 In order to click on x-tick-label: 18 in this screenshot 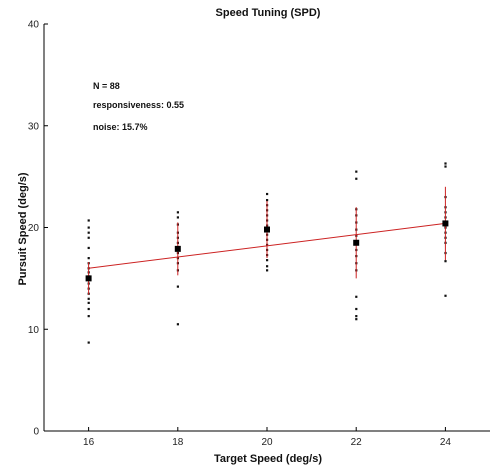, I will do `click(178, 442)`.